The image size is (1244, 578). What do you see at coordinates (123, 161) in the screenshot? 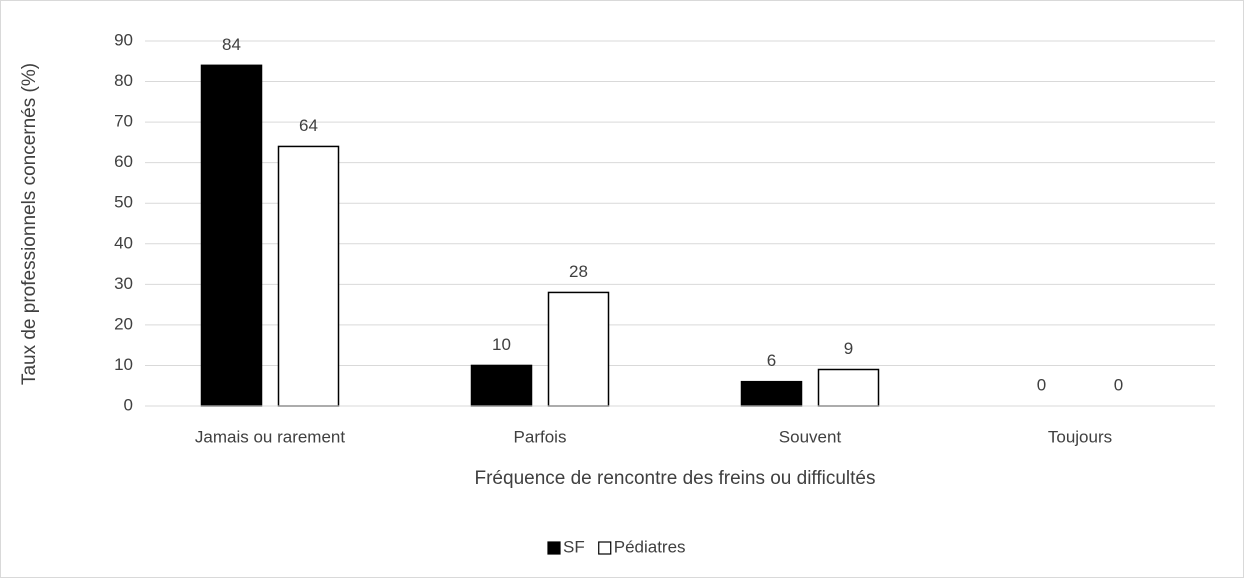
I see `y-tick-label: 60` at bounding box center [123, 161].